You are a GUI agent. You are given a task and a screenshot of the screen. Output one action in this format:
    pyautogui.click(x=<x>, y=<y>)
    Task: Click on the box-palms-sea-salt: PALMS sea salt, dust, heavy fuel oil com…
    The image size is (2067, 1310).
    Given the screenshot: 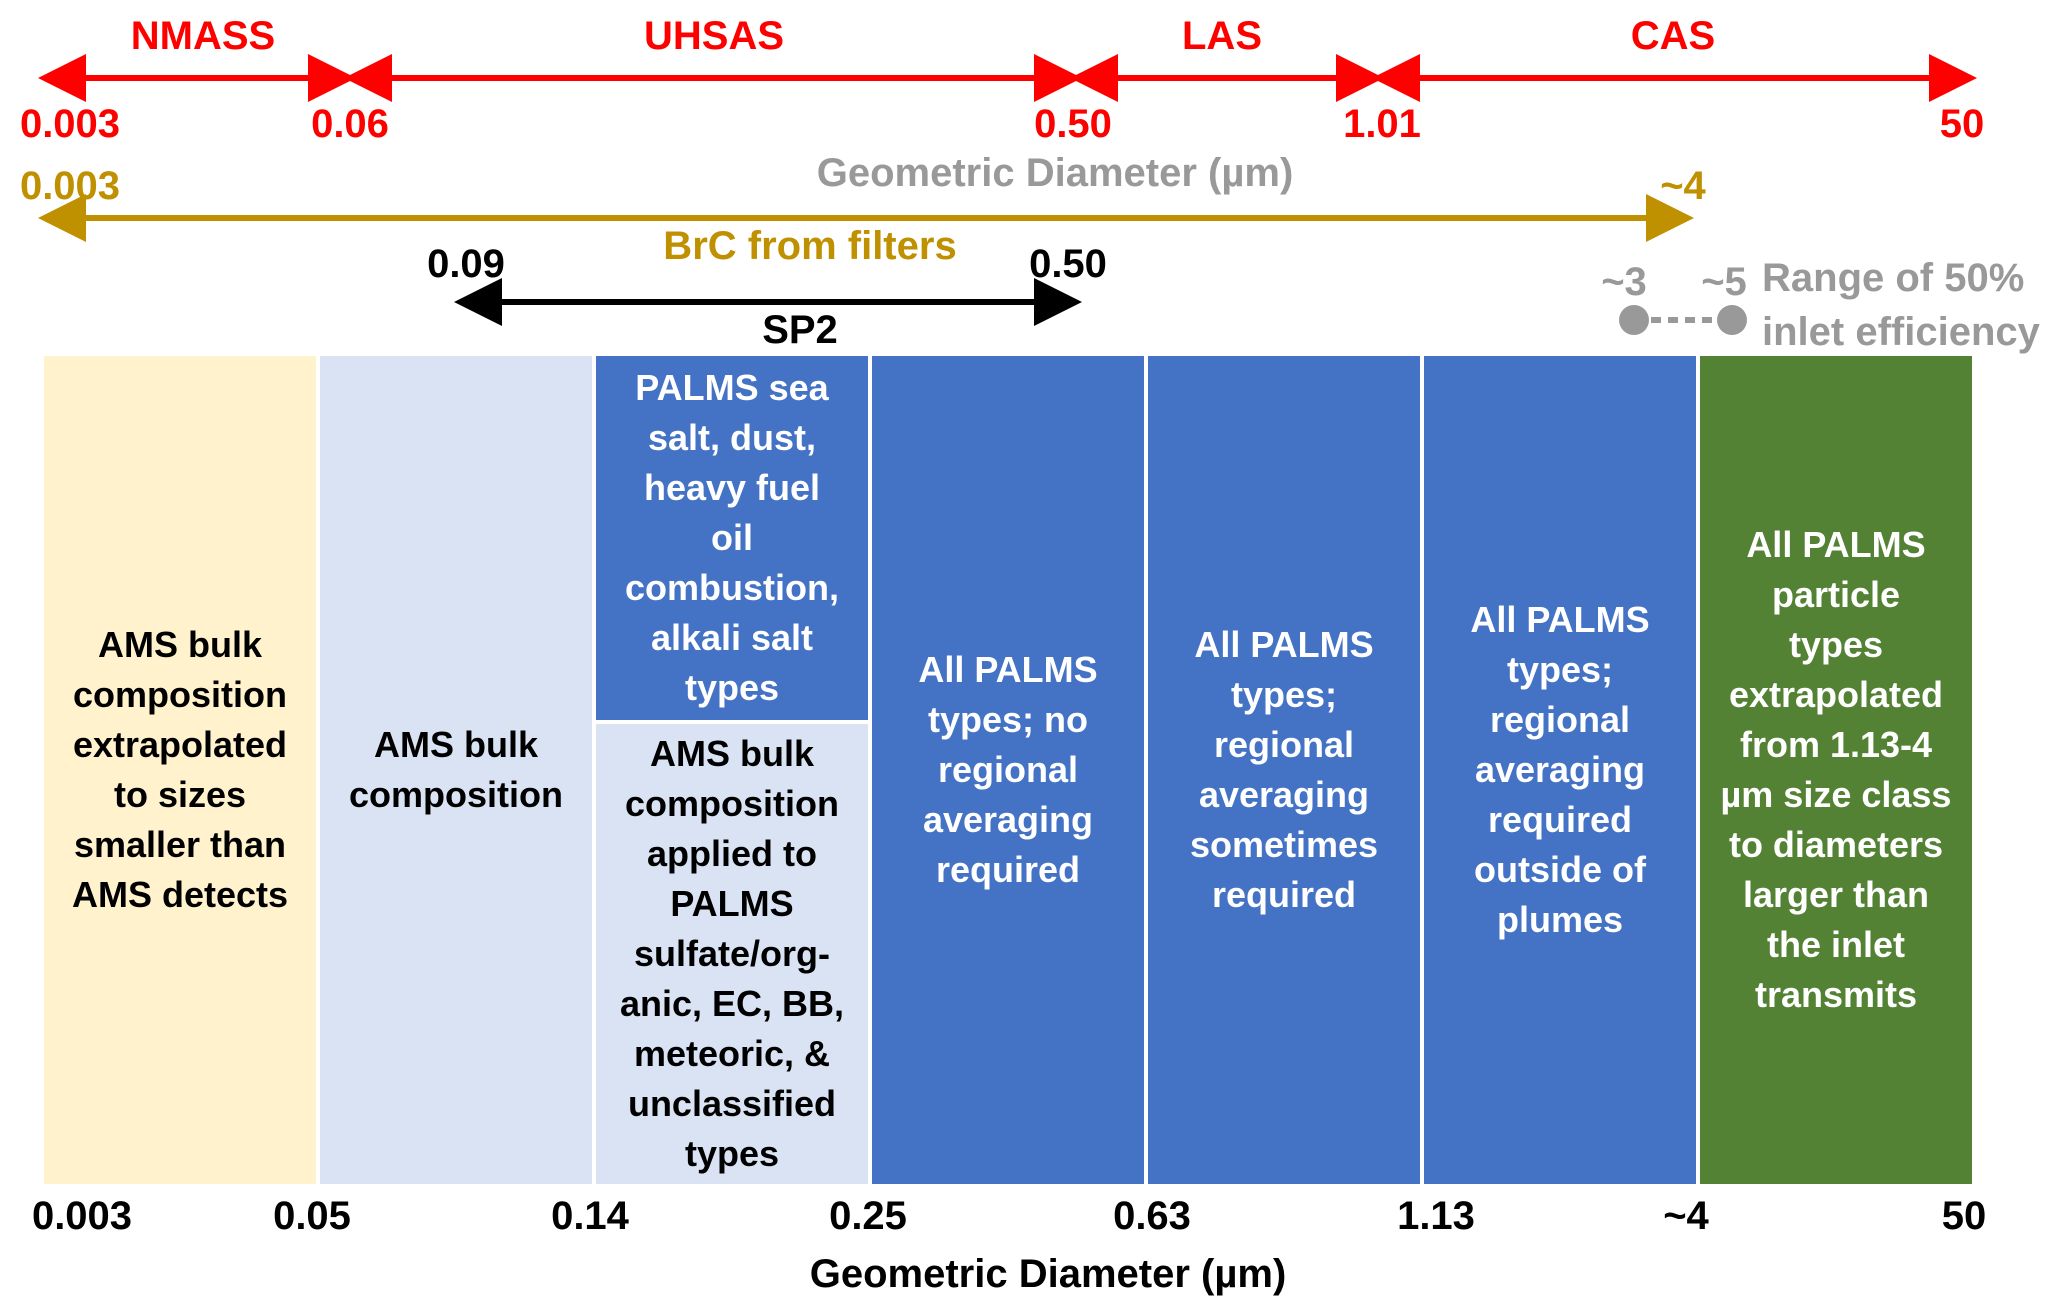 What is the action you would take?
    pyautogui.click(x=732, y=538)
    